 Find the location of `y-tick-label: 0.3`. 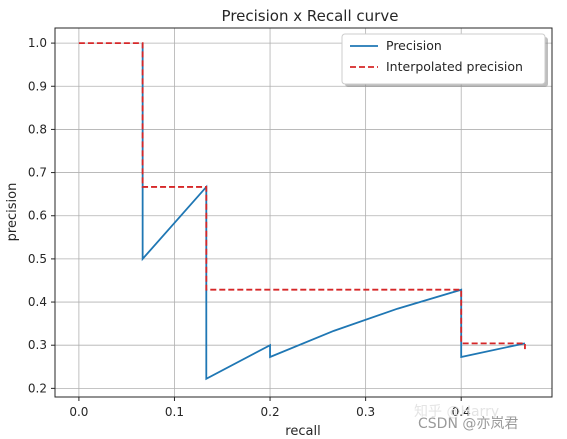

y-tick-label: 0.3 is located at coordinates (37, 345).